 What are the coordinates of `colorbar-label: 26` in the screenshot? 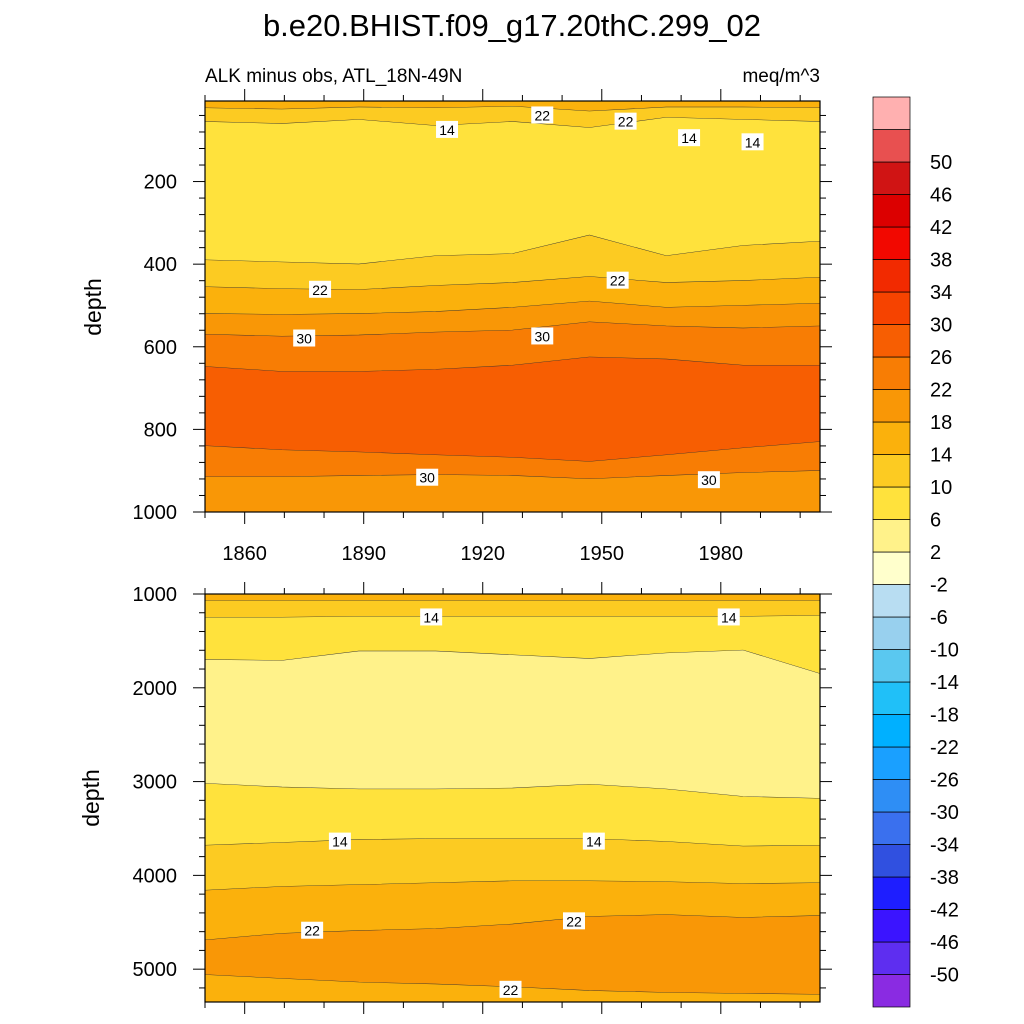 It's located at (941, 358).